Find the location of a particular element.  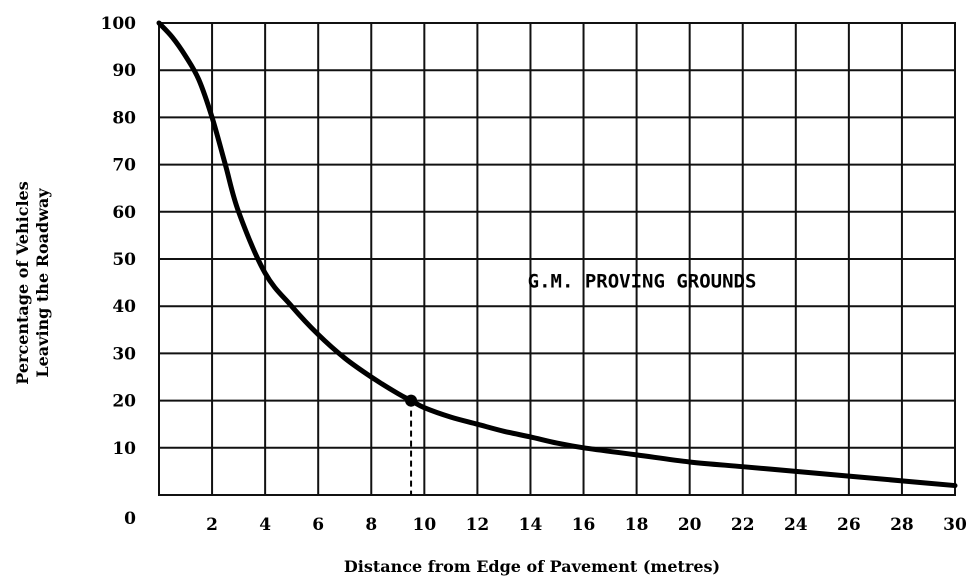

x-tick-label: 24 is located at coordinates (796, 525).